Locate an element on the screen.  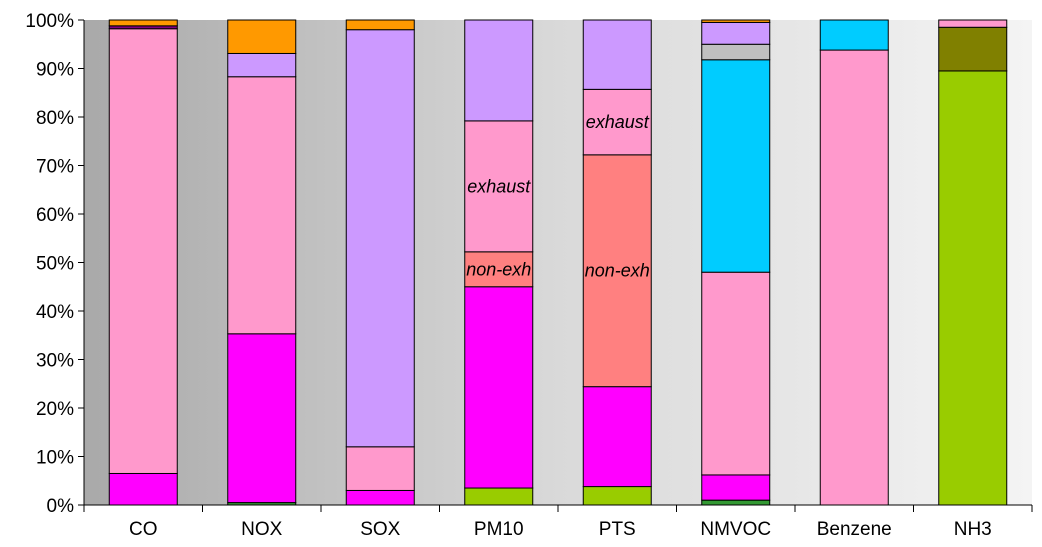
bar-stack-benzene is located at coordinates (854, 262).